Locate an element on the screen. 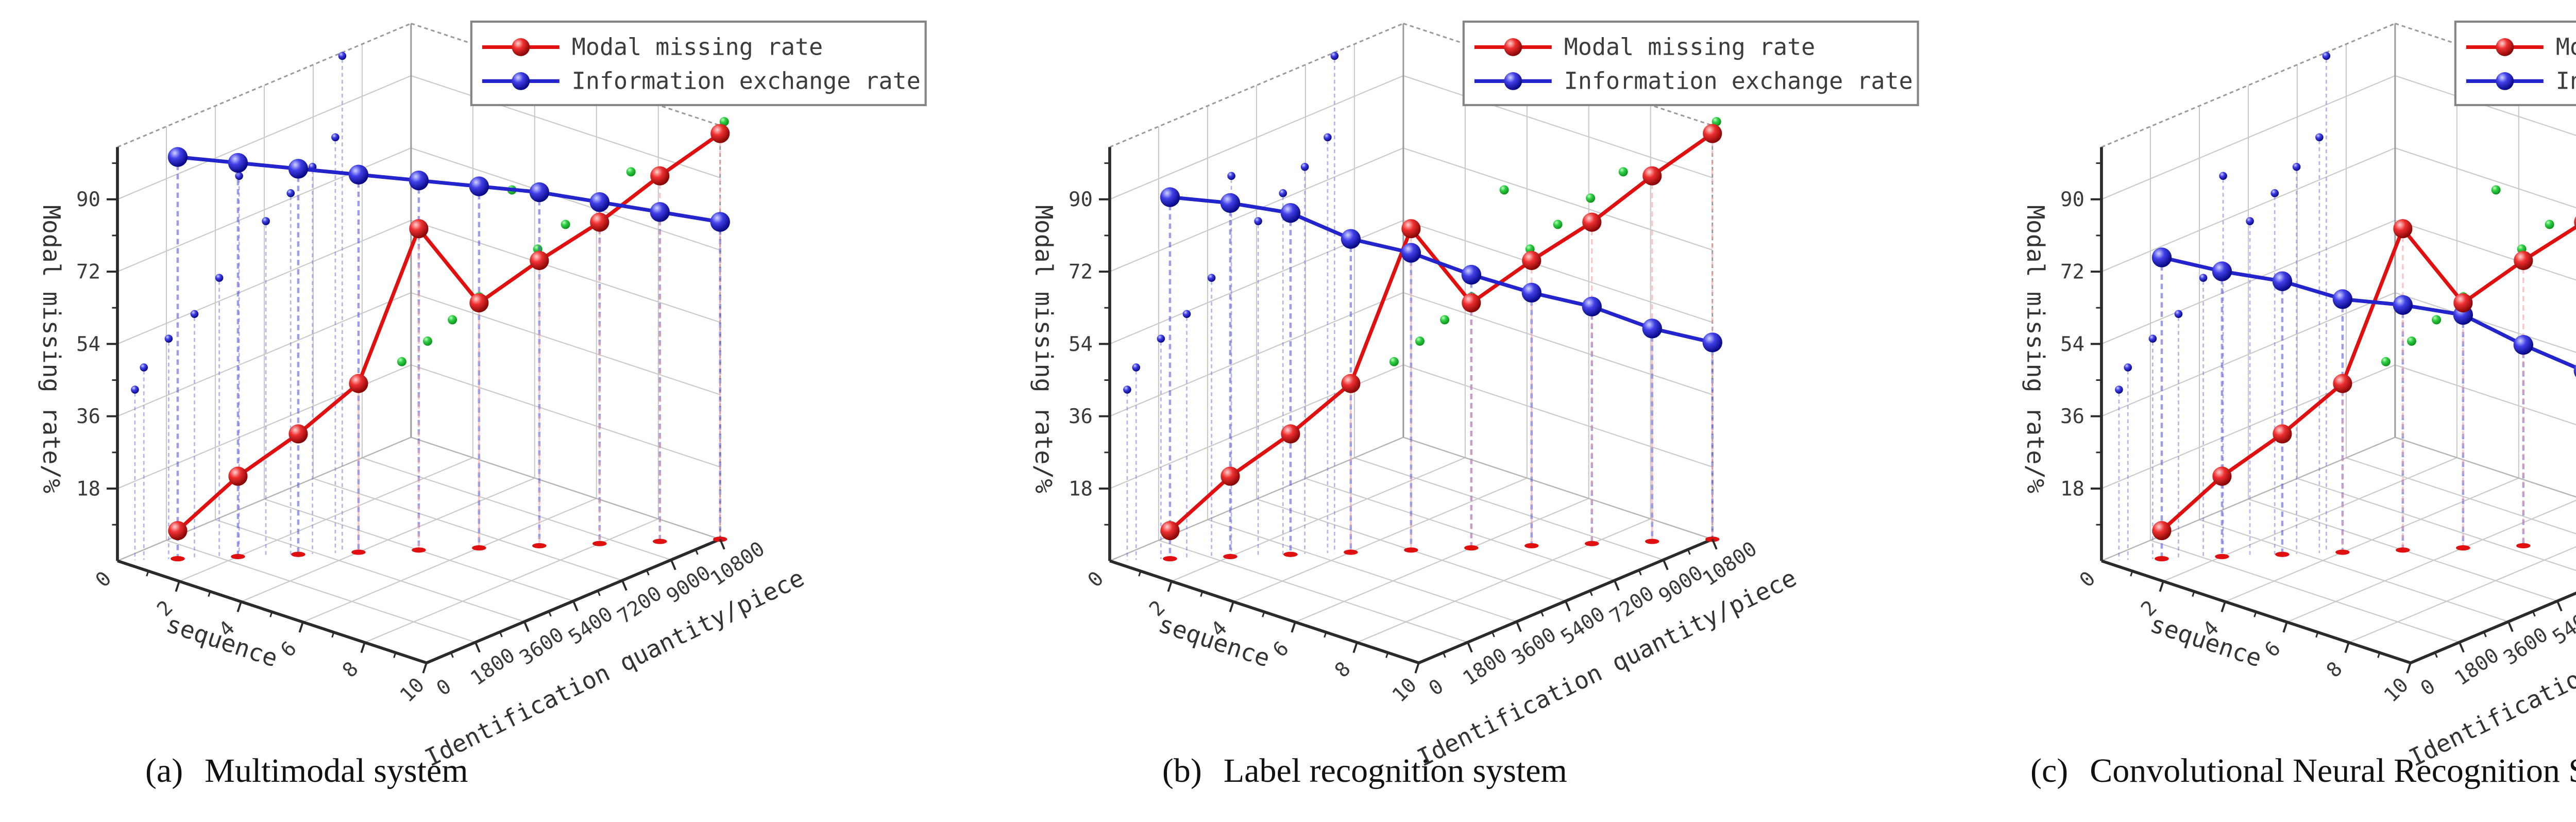 The image size is (2576, 822). caption-text: Multimodal system is located at coordinates (336, 771).